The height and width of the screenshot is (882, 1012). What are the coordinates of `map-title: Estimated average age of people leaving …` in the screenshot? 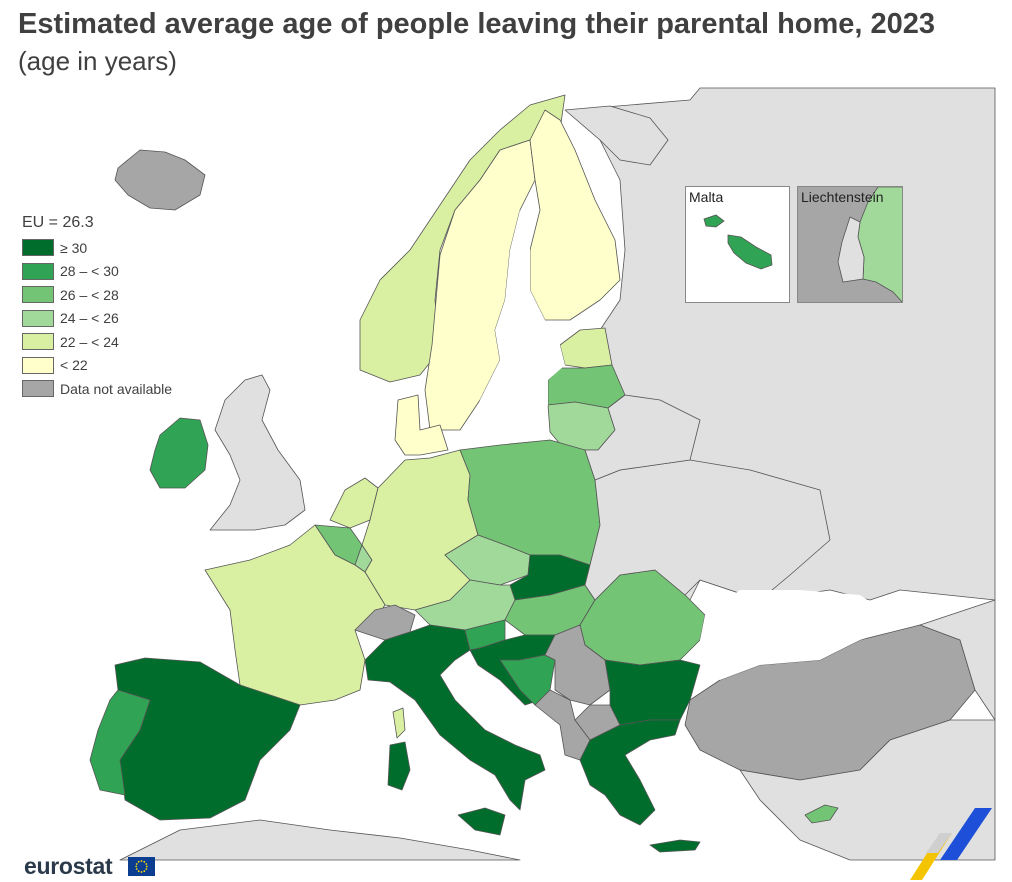 It's located at (477, 24).